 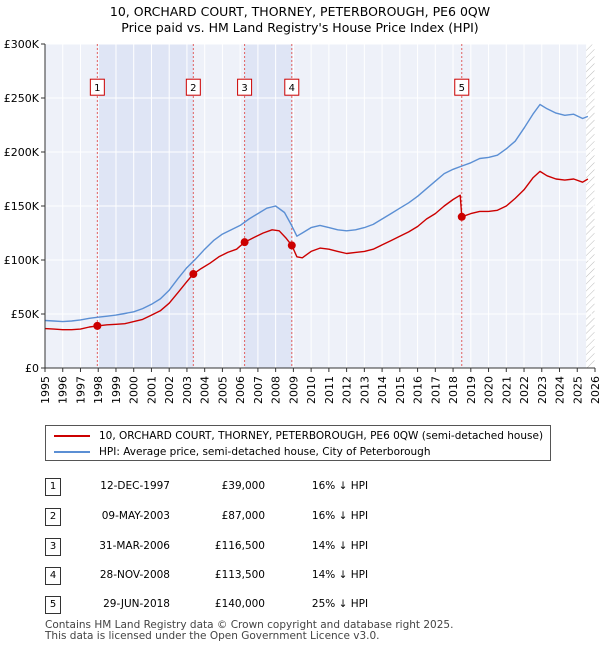 I want to click on y-tick-label: £250K, so click(x=22, y=98).